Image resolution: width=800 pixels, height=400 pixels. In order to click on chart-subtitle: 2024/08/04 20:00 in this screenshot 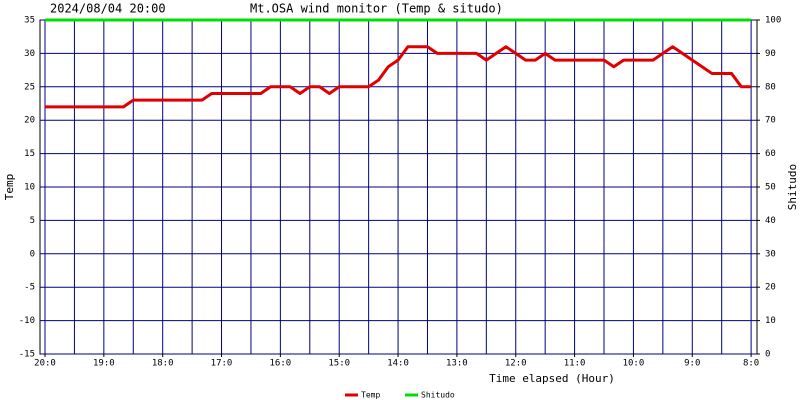, I will do `click(108, 9)`.